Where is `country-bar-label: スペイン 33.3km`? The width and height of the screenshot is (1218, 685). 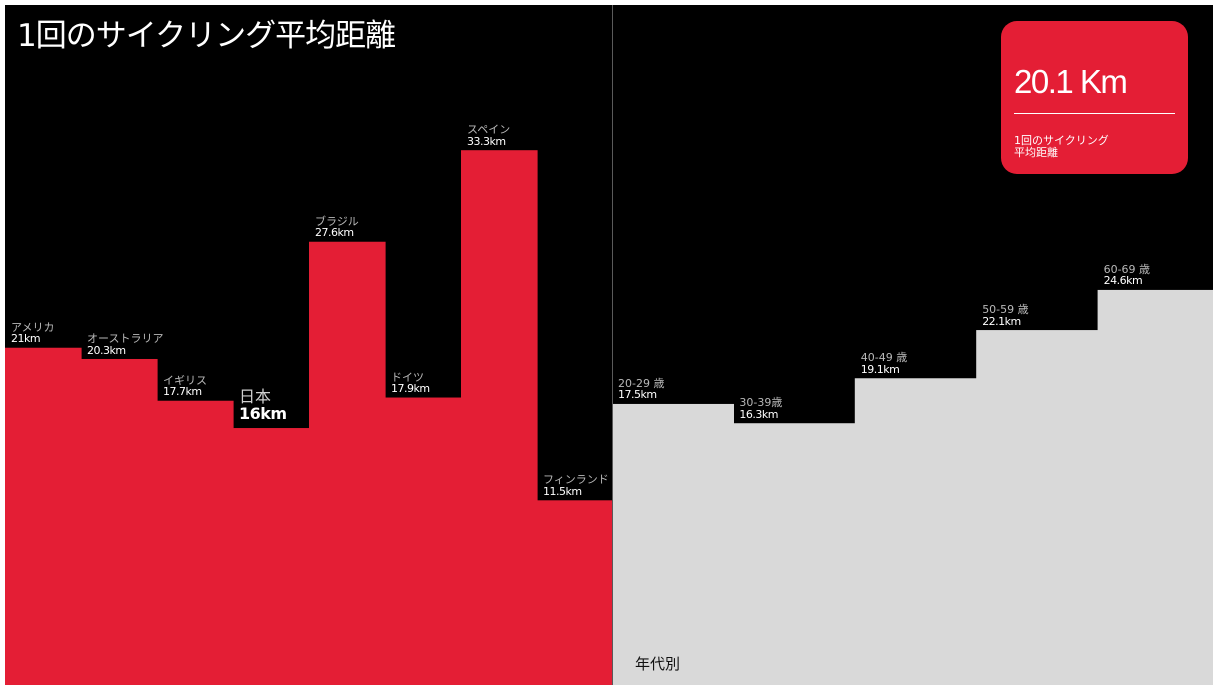
country-bar-label: スペイン 33.3km is located at coordinates (488, 135).